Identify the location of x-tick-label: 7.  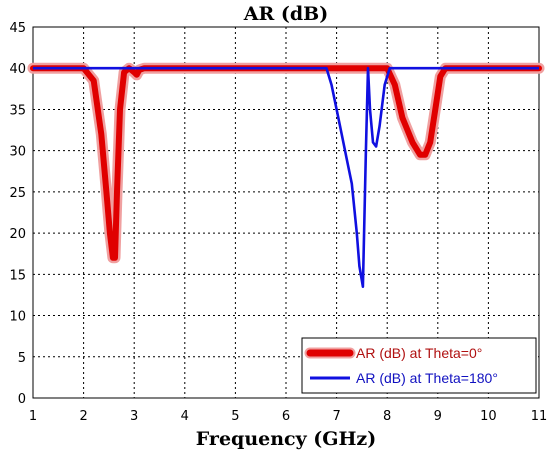
(336, 416).